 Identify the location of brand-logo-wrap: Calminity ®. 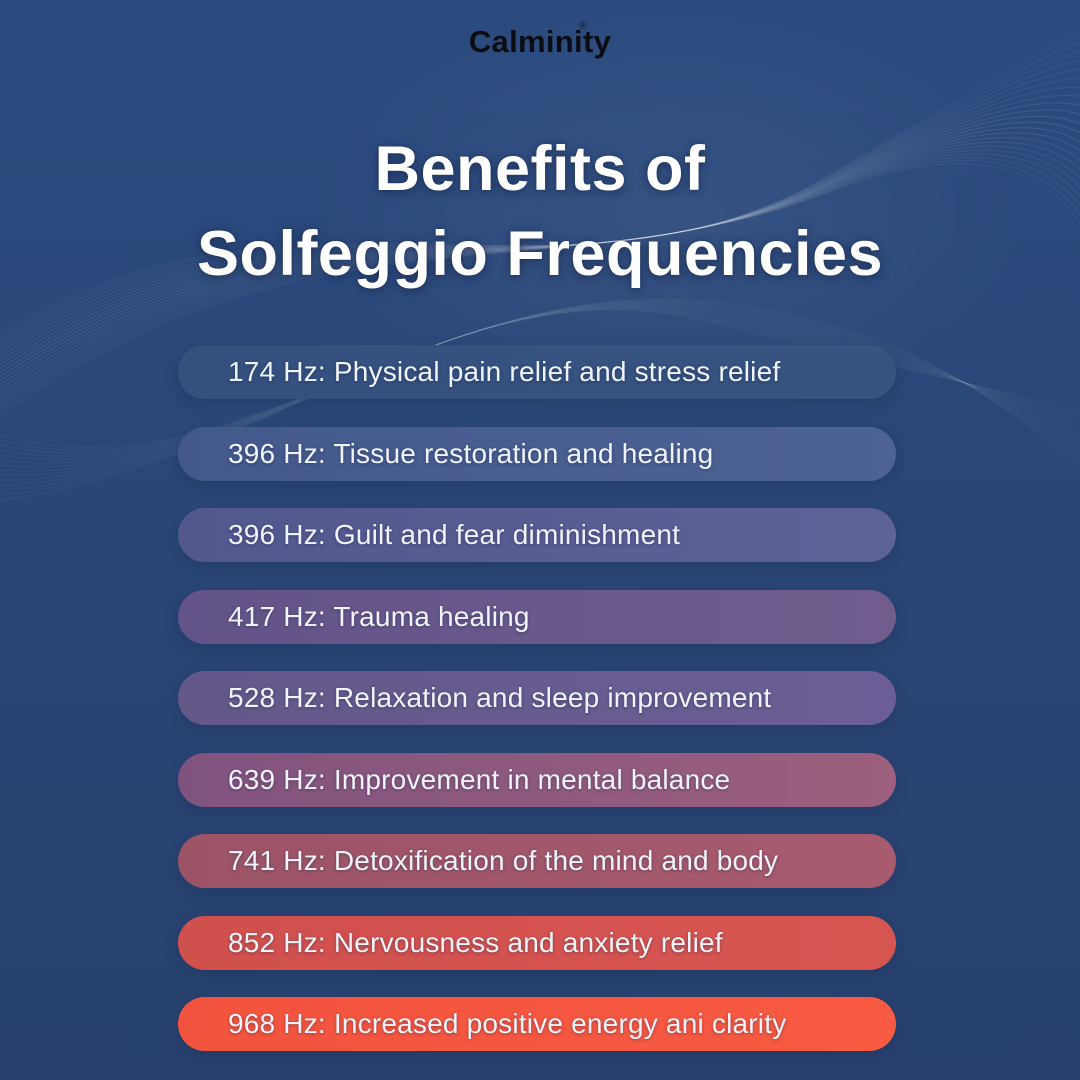
(540, 40).